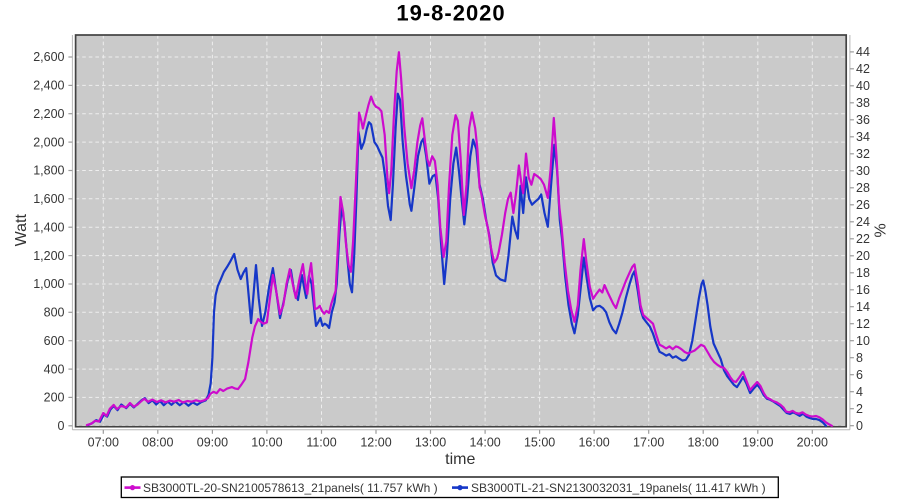  I want to click on svg-text: 12:00, so click(375, 443).